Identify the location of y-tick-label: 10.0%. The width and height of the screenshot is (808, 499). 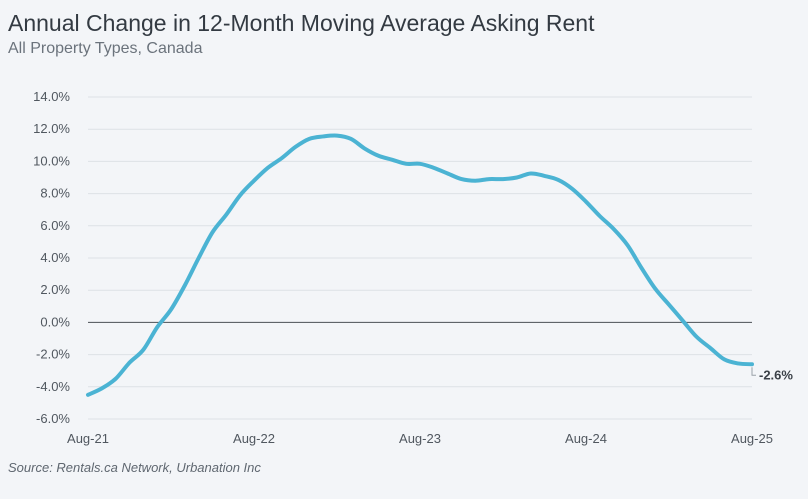
(51, 160).